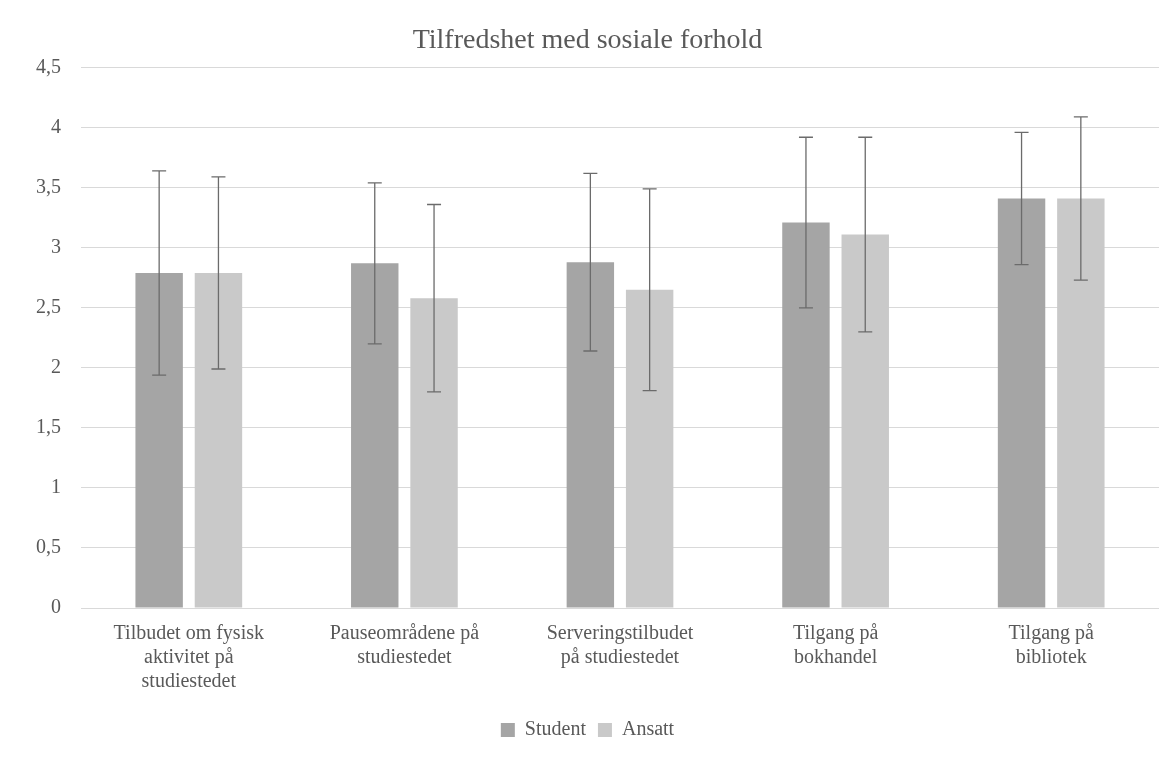 This screenshot has height=762, width=1171. I want to click on y-tick-label: 1,5, so click(48, 426).